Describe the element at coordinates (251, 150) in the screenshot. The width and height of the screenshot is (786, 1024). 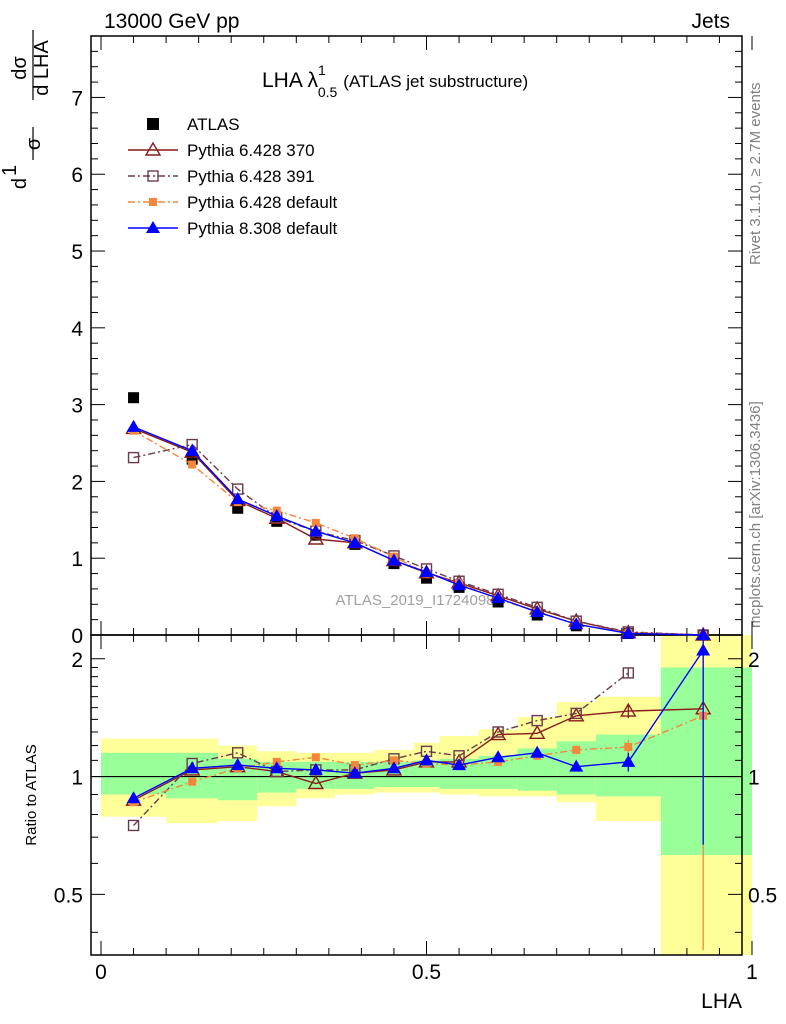
I see `legend-label-pythia-6-428-370: Pythia 6.428 370` at that location.